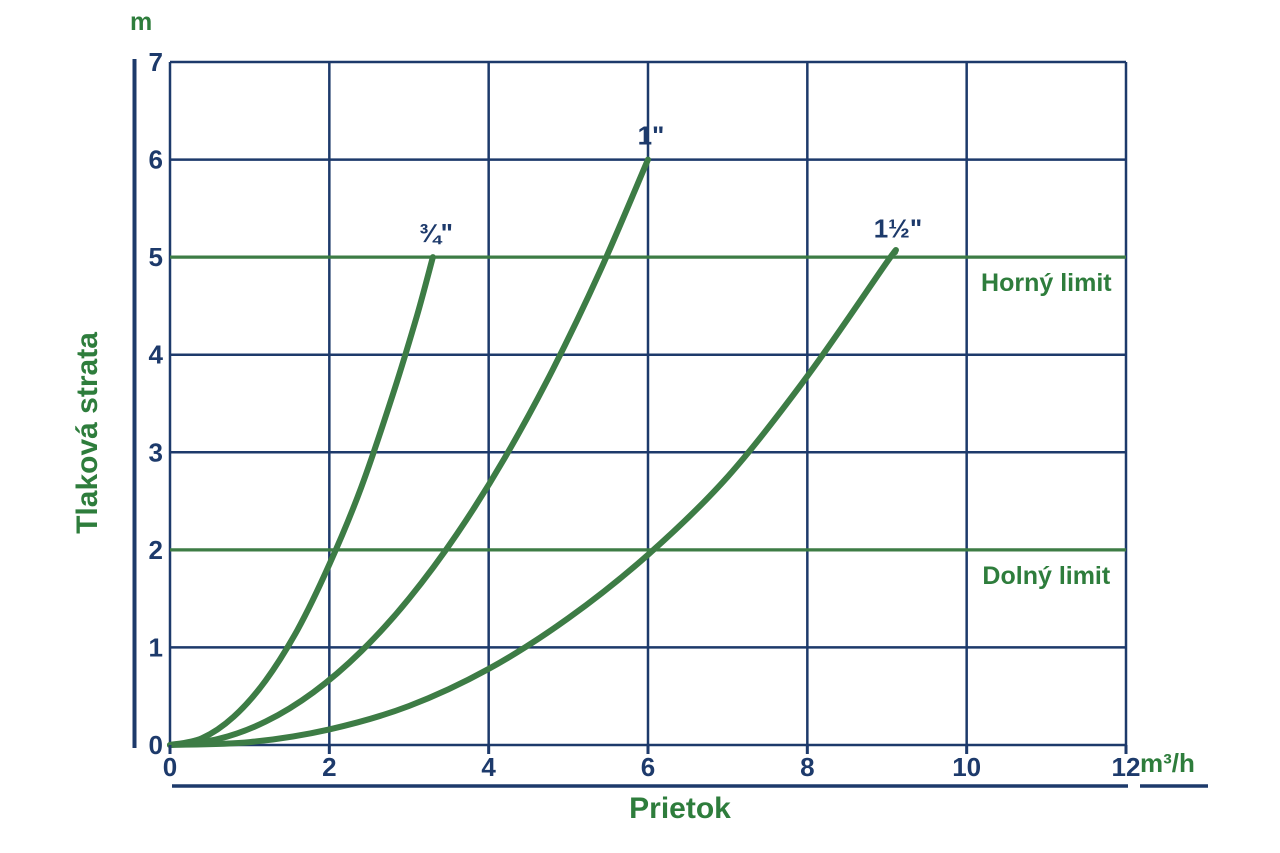 Image resolution: width=1280 pixels, height=853 pixels. Describe the element at coordinates (156, 452) in the screenshot. I see `y-tick-label: 3` at that location.